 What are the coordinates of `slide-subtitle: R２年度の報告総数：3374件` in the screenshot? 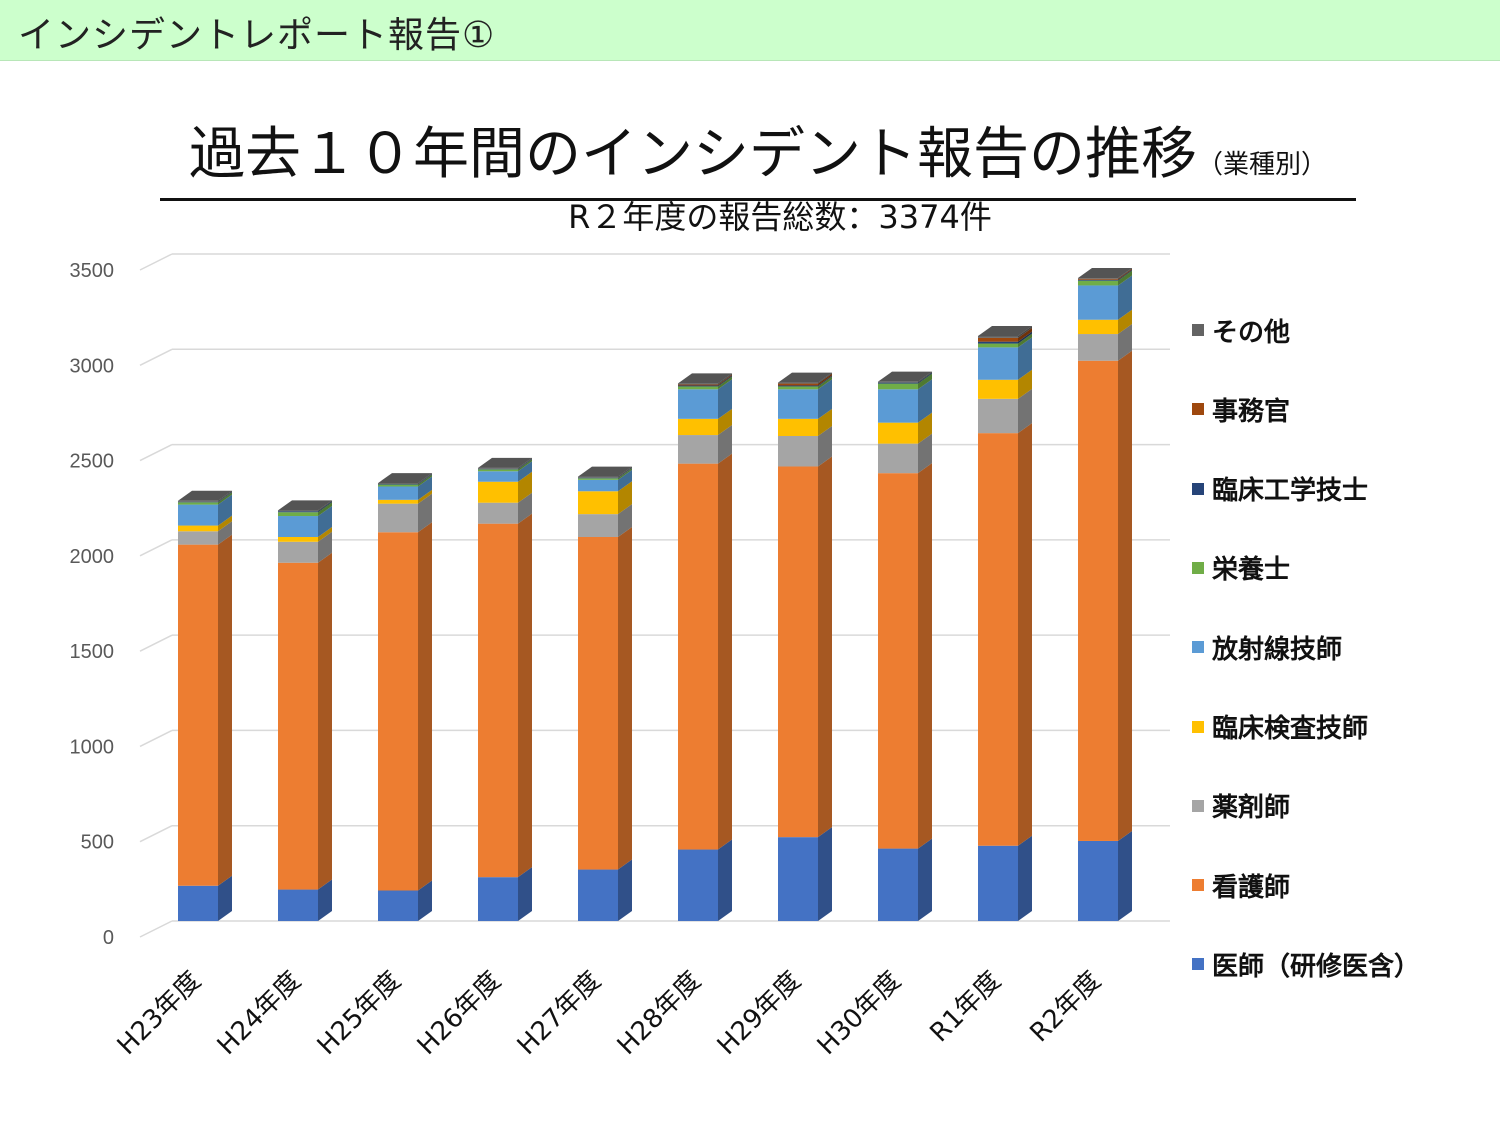 It's located at (780, 217).